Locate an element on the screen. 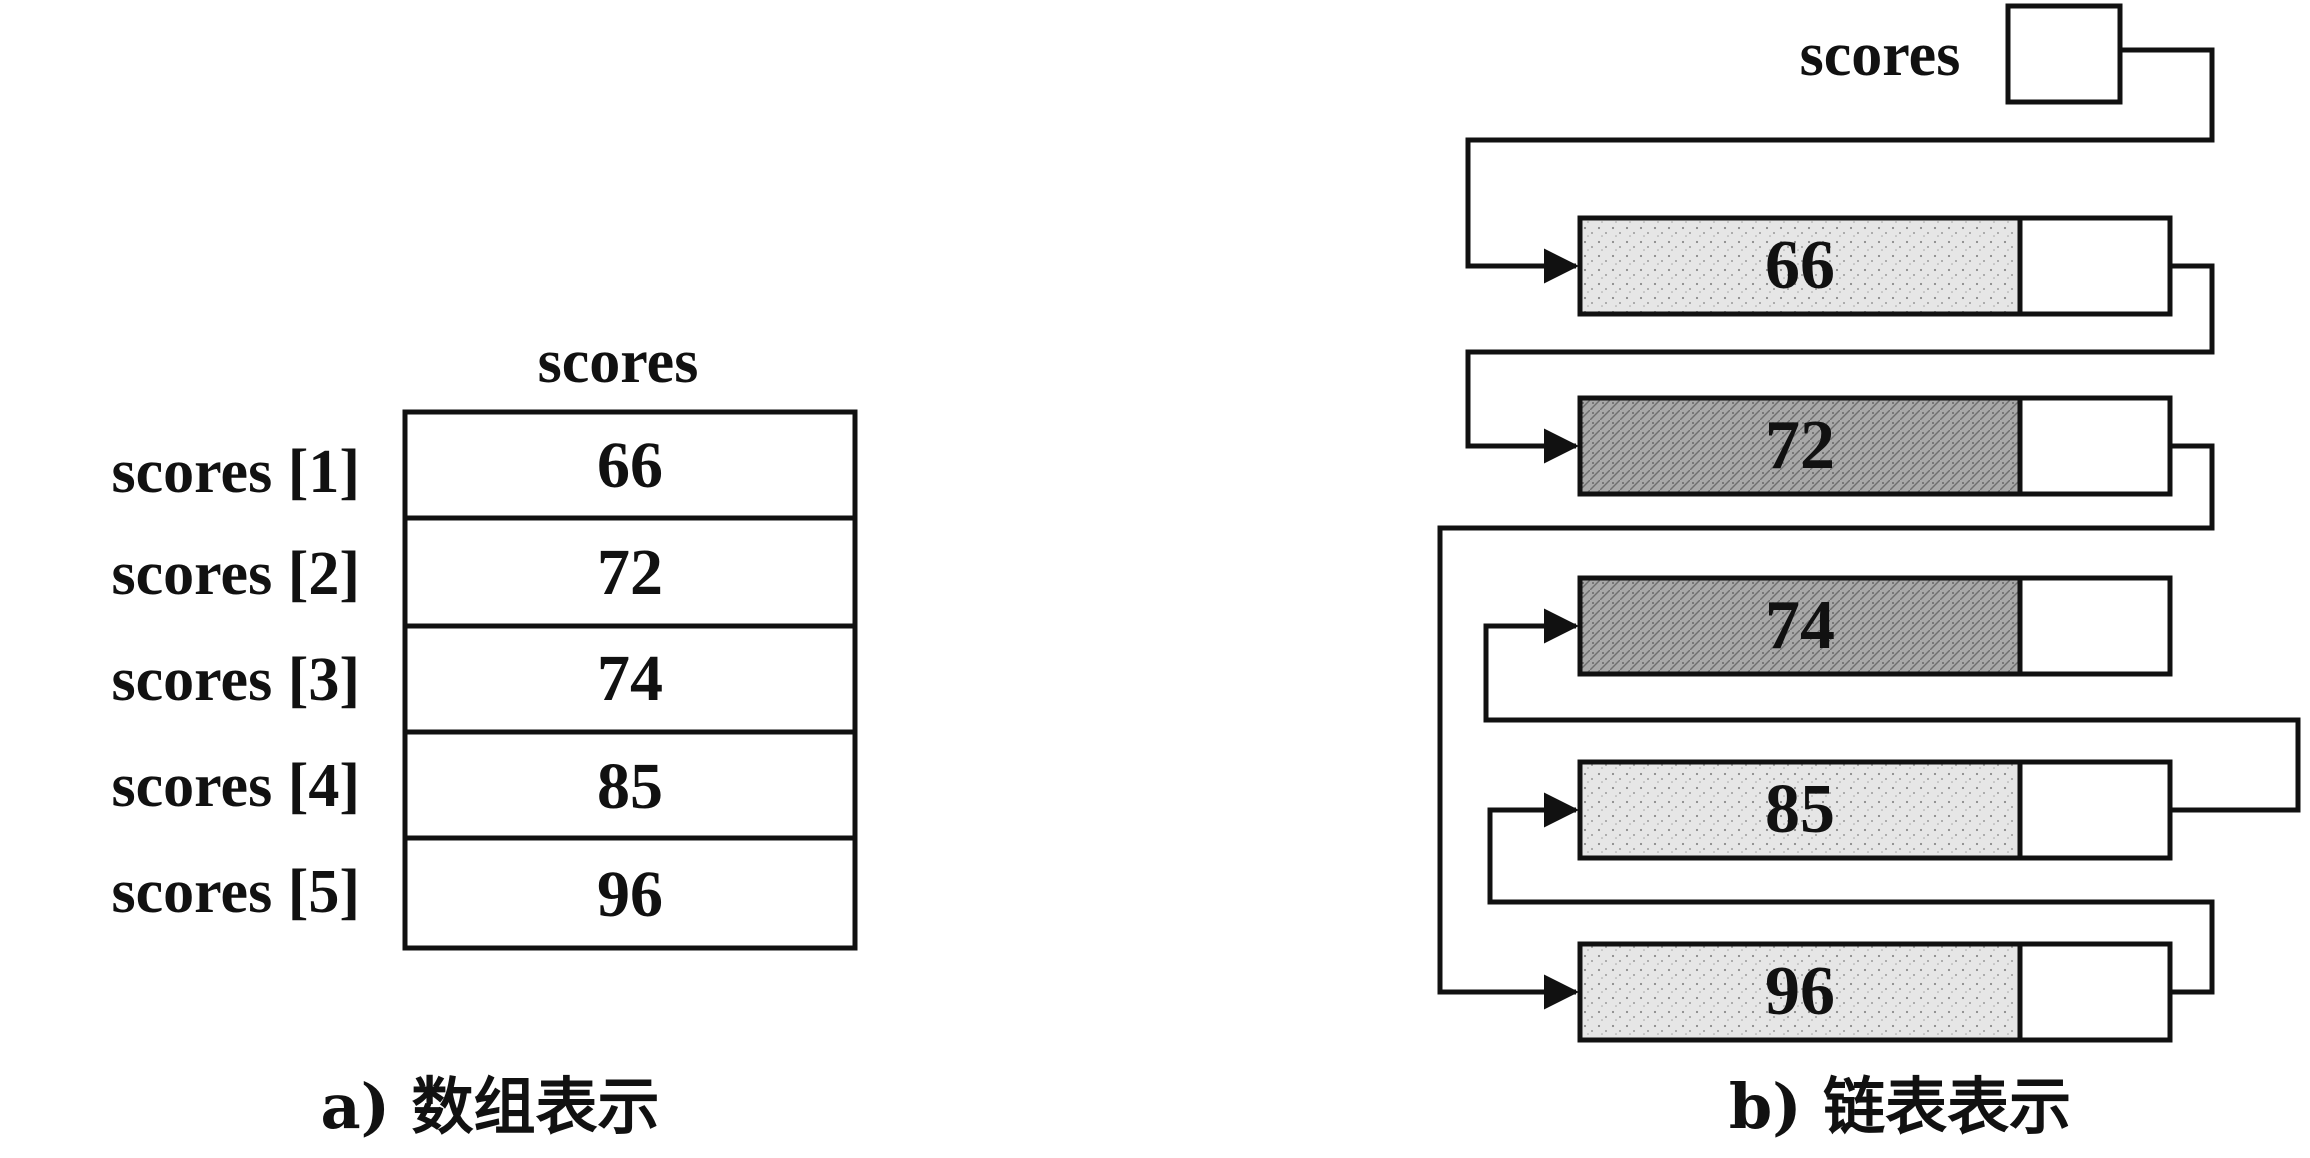 The width and height of the screenshot is (2310, 1158). array-header-label: scores is located at coordinates (618, 362).